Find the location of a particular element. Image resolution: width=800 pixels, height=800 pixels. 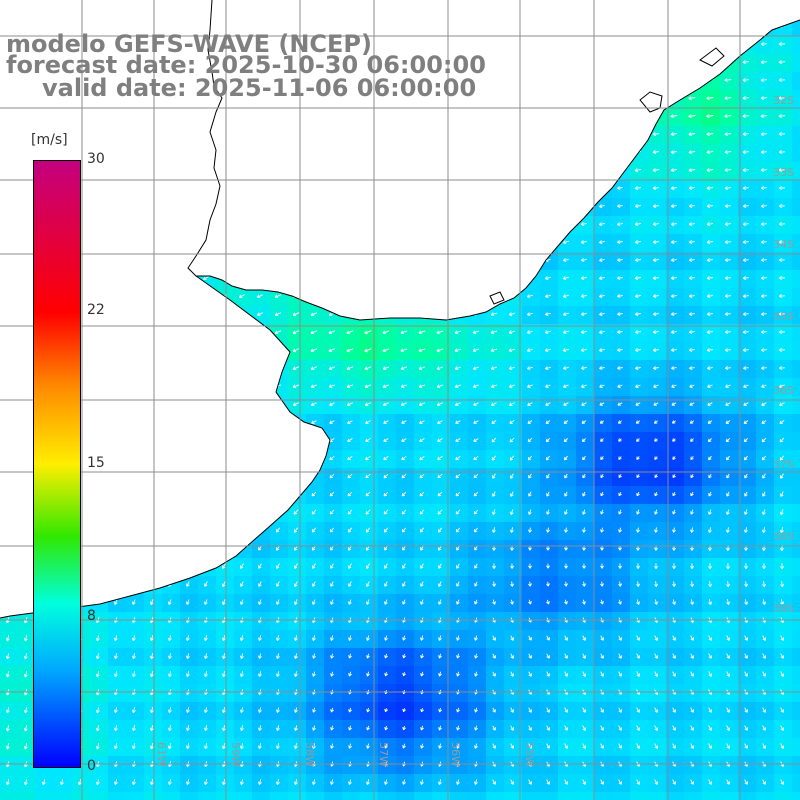

longitude-label: 56W is located at coordinates (455, 754).